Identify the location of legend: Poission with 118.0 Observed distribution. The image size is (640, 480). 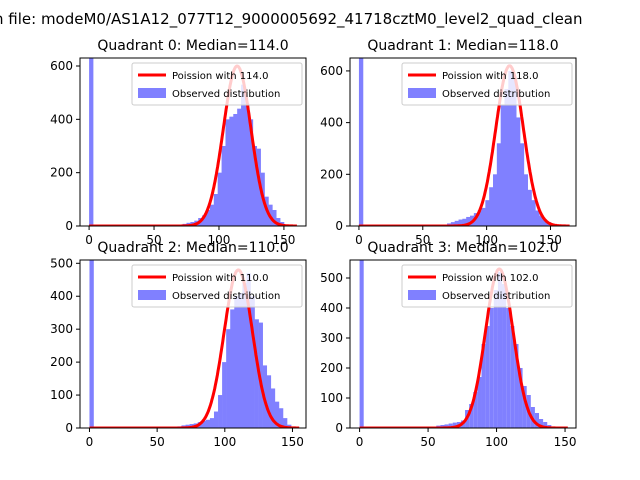
(487, 84).